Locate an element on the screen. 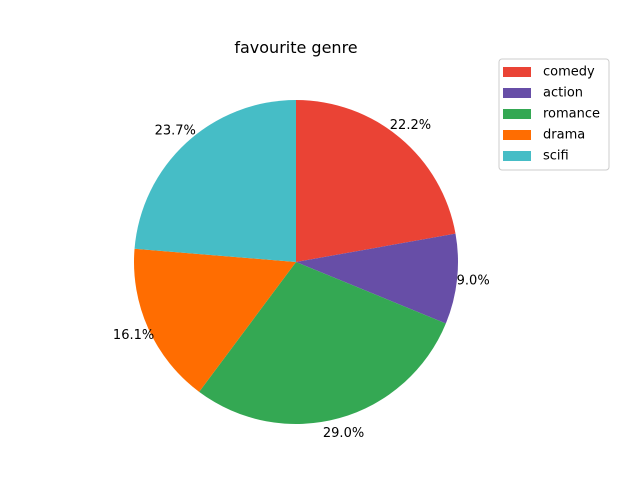 The width and height of the screenshot is (640, 480). legend-swatch-scifi is located at coordinates (517, 156).